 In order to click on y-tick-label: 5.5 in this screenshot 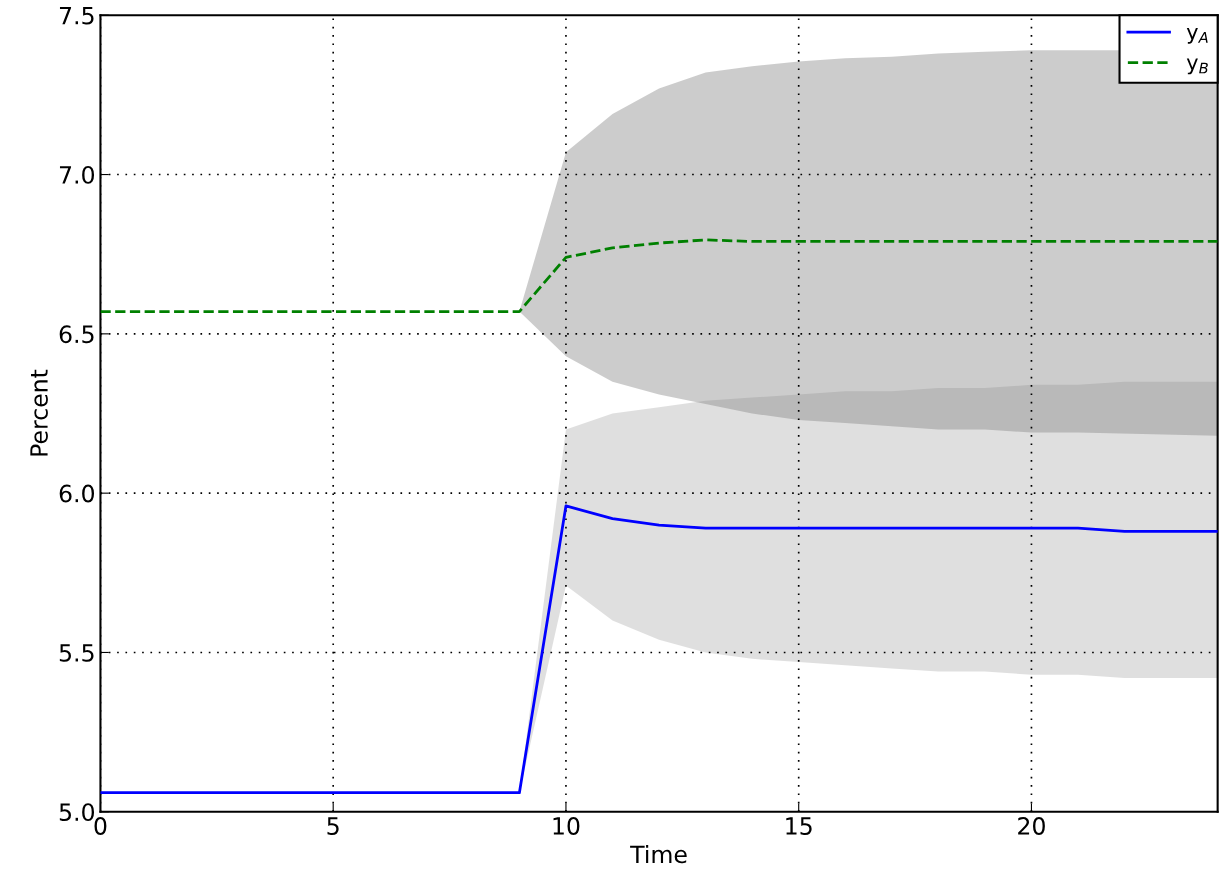, I will do `click(76, 653)`.